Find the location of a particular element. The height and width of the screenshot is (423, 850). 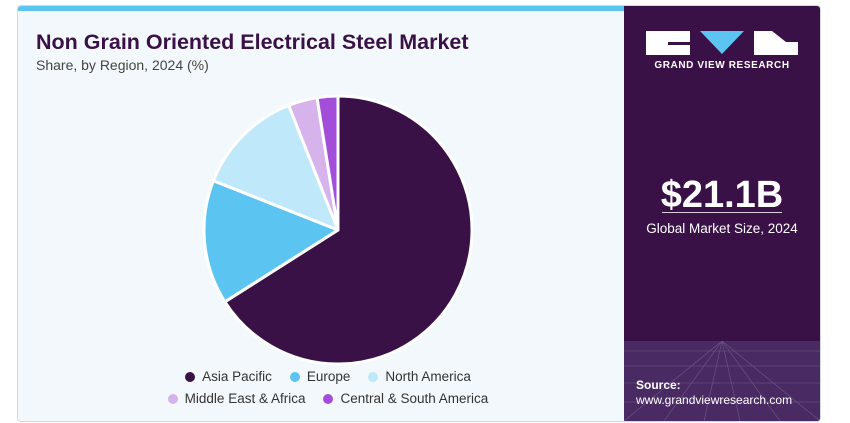

legend-label-europe: Europe is located at coordinates (328, 376).